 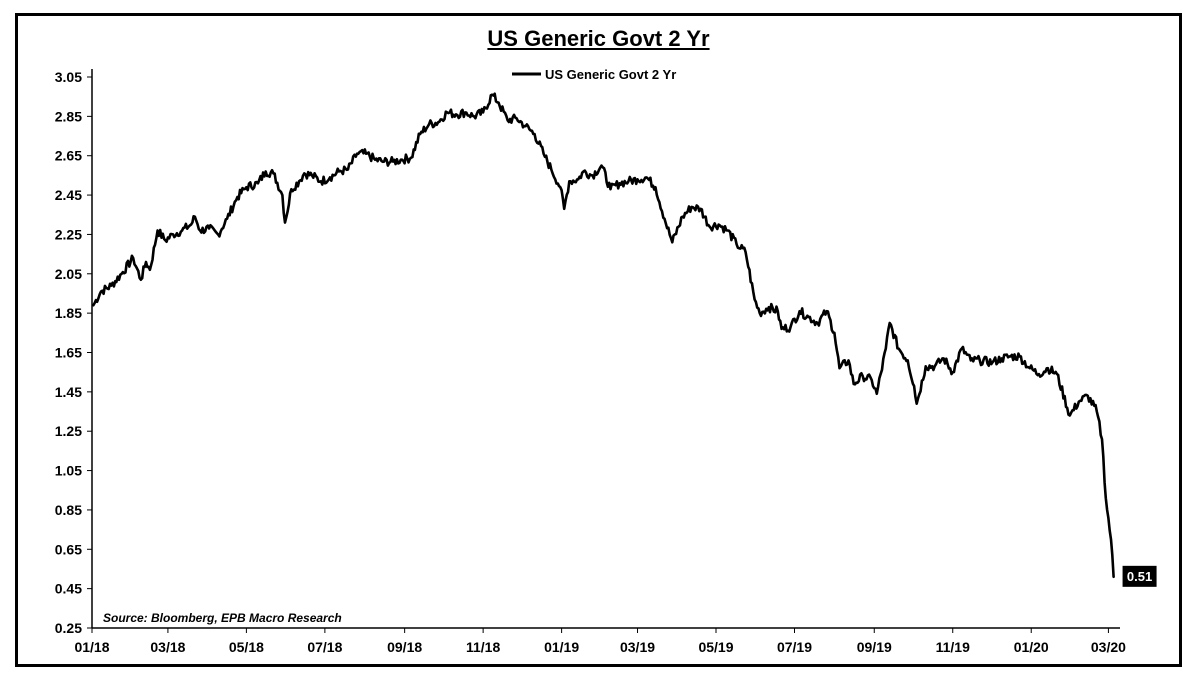 What do you see at coordinates (794, 647) in the screenshot?
I see `x-tick-label: 07/19` at bounding box center [794, 647].